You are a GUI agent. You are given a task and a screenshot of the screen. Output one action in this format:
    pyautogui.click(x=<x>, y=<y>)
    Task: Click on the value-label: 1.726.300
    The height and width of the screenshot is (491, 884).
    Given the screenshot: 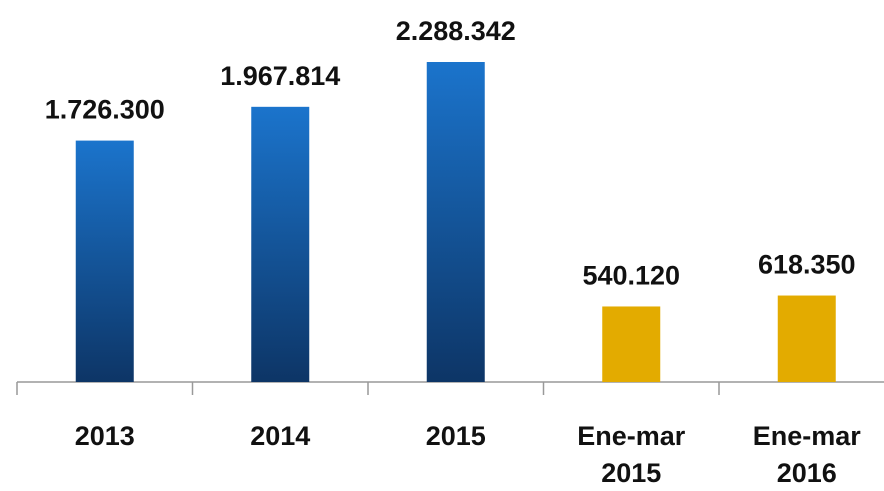 What is the action you would take?
    pyautogui.click(x=105, y=110)
    